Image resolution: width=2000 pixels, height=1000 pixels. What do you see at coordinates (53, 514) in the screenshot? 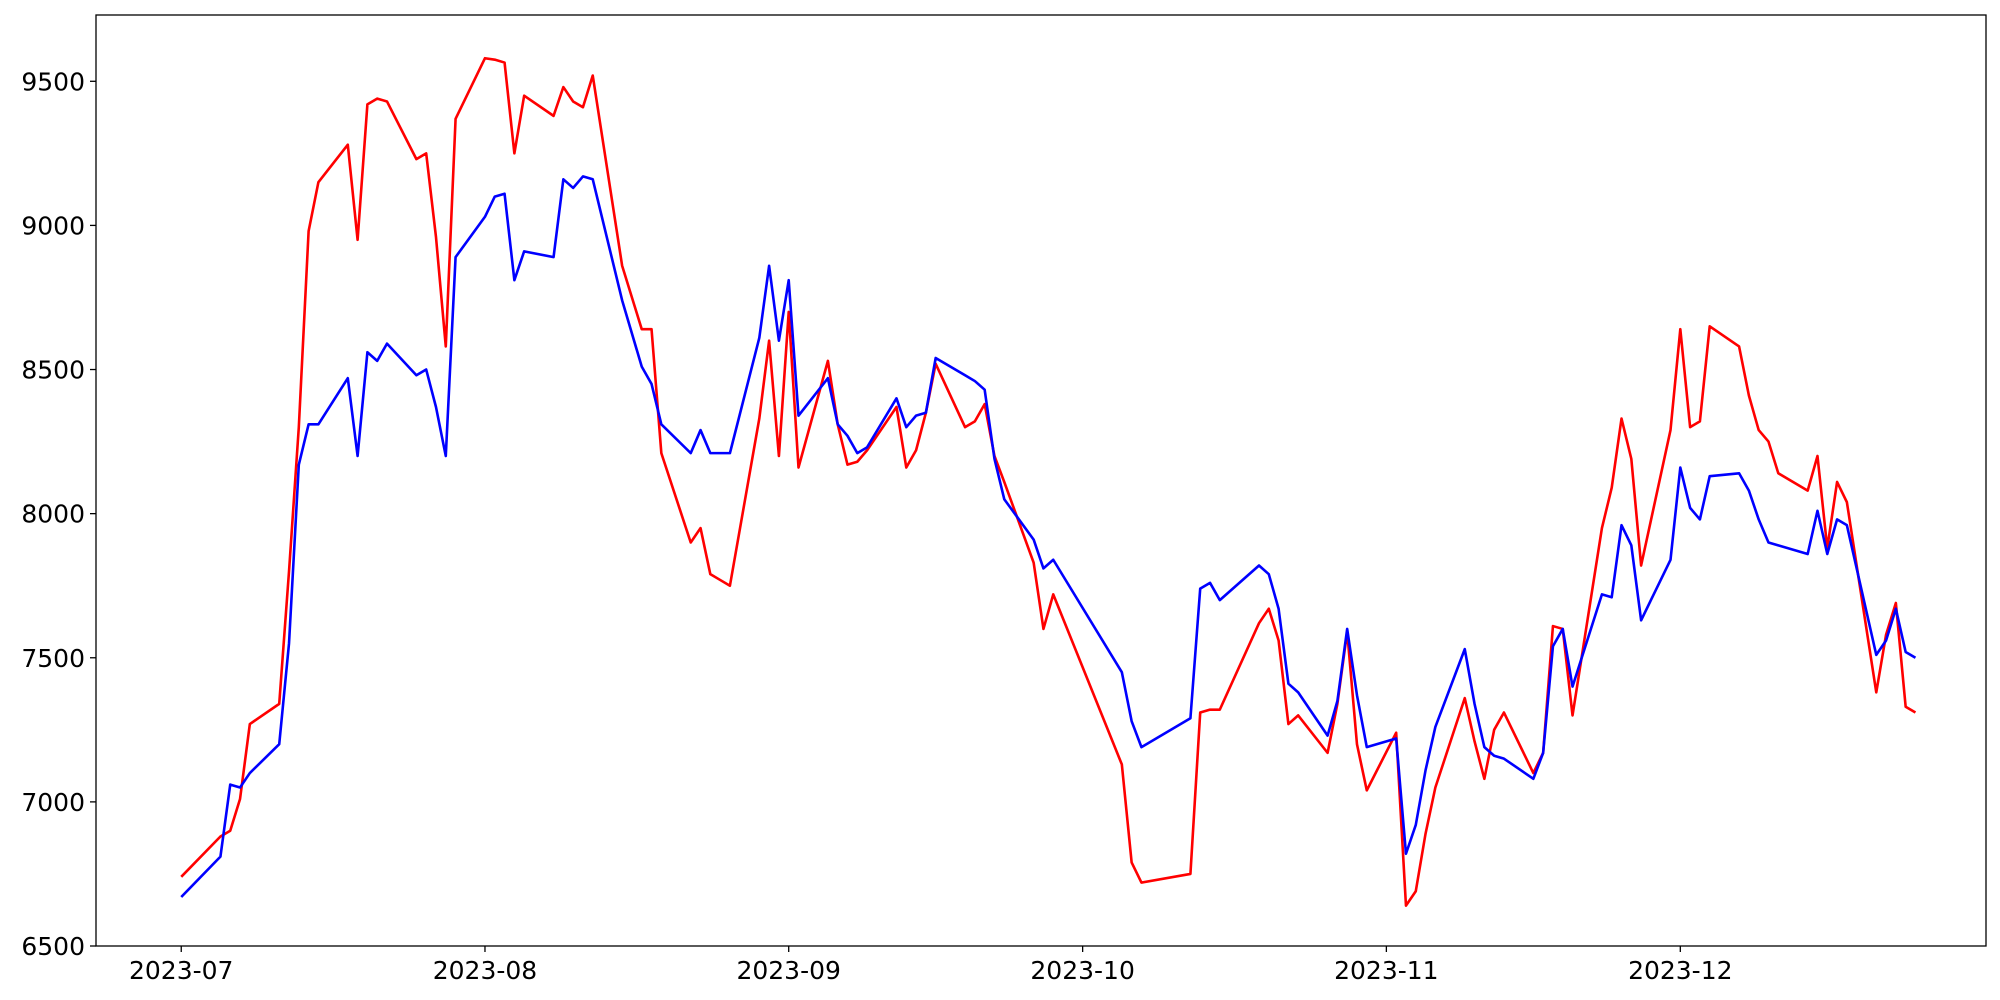
I see `y-tick-label: 8000` at bounding box center [53, 514].